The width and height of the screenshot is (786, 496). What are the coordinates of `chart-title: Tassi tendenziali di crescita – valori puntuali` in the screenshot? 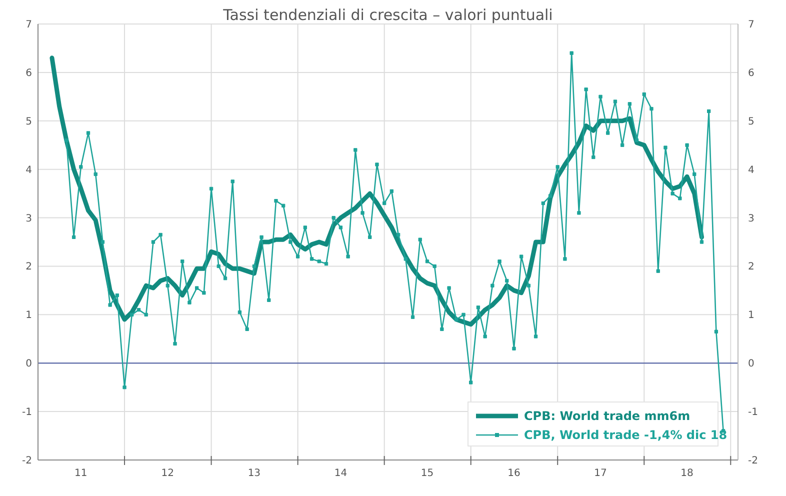 It's located at (387, 15).